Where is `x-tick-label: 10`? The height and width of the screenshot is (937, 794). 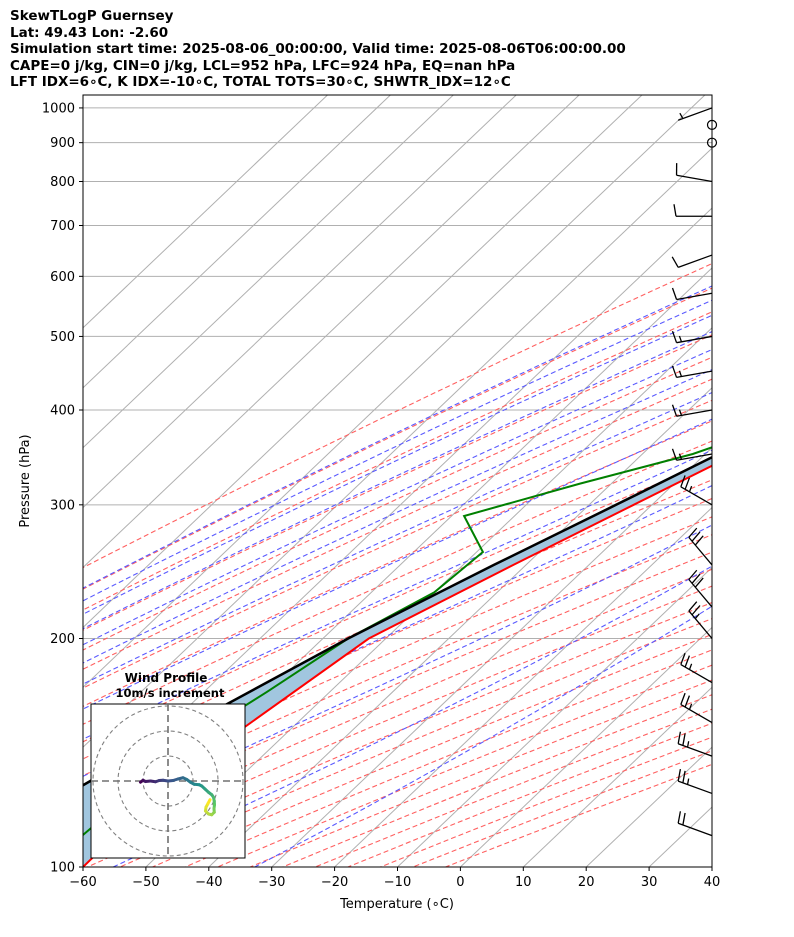
x-tick-label: 10 is located at coordinates (523, 882).